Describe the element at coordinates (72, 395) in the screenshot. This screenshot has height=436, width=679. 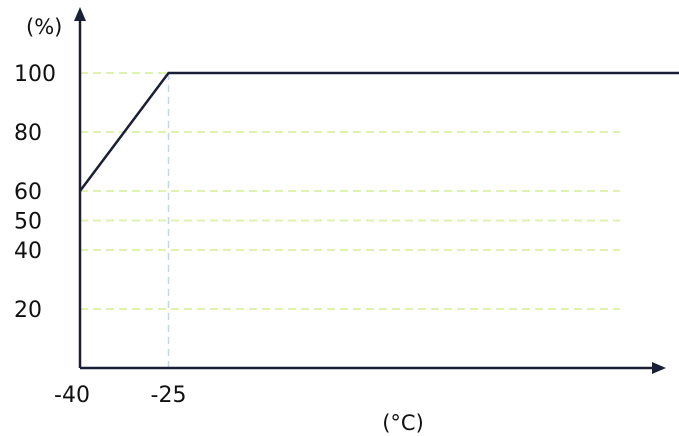
I see `x-tick-label--40: -40` at that location.